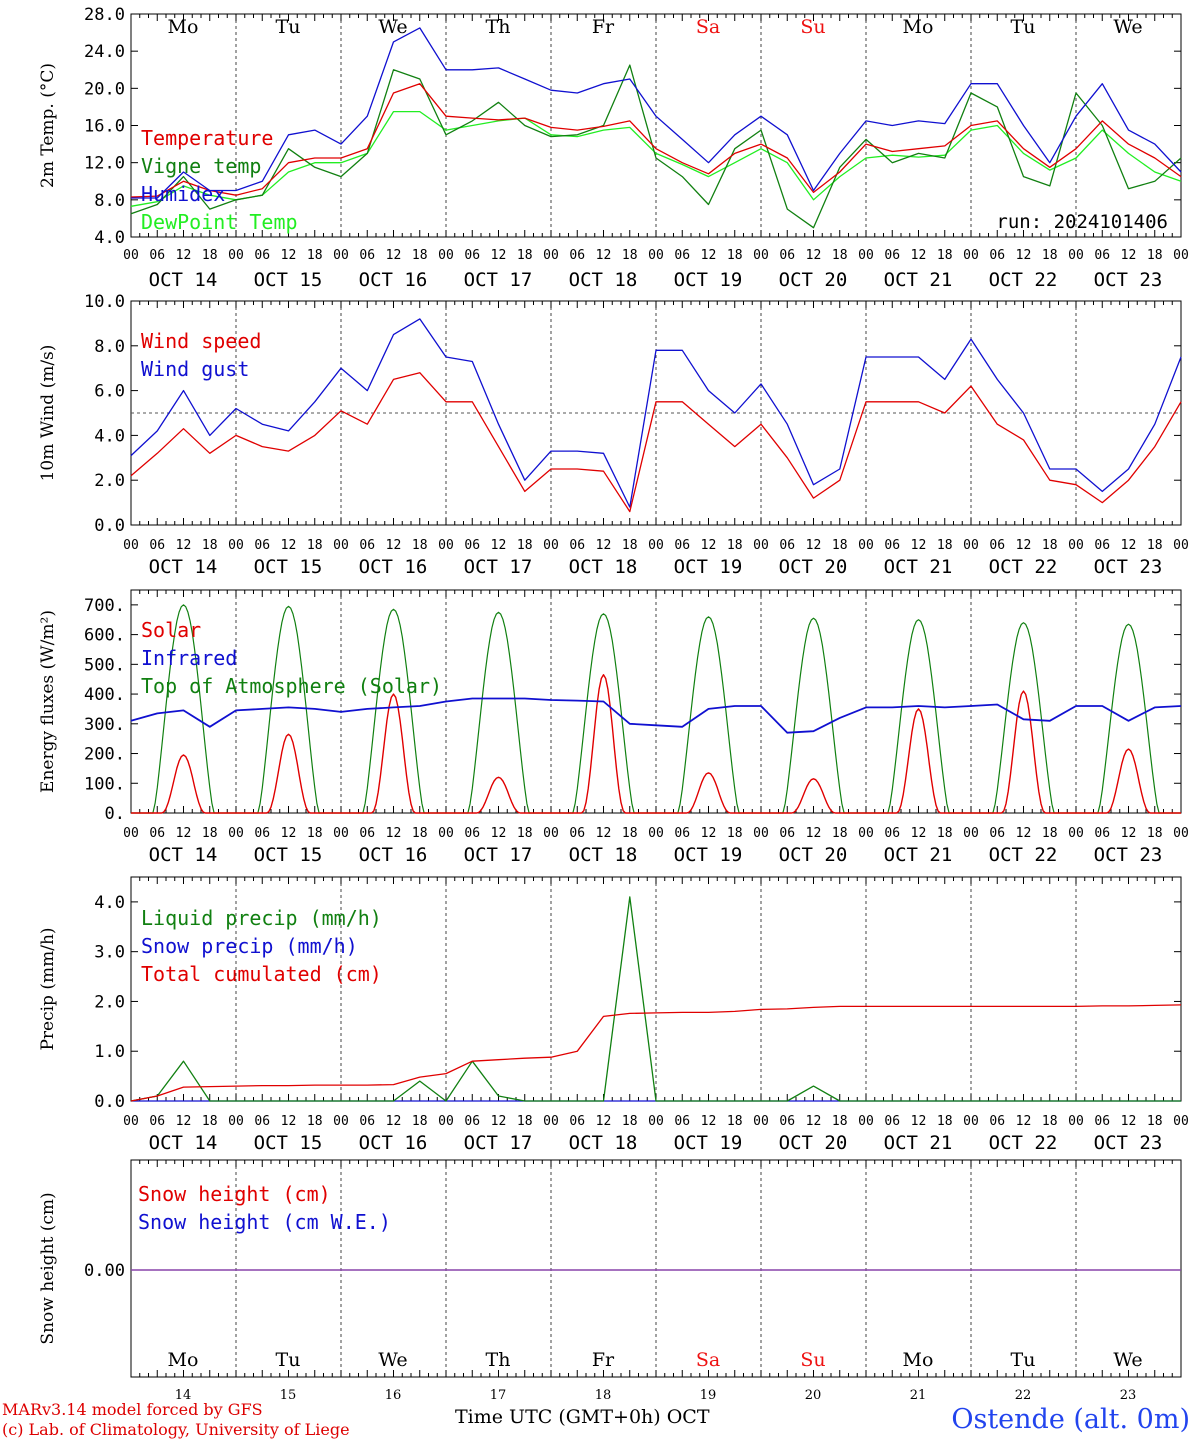 This screenshot has width=1194, height=1440. I want to click on series-line-solar, so click(656, 744).